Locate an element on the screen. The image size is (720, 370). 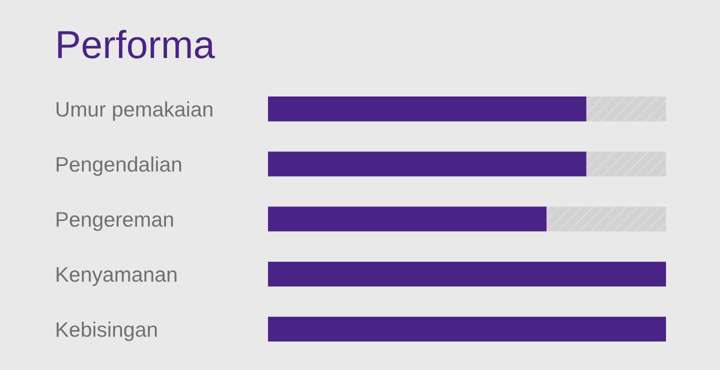
chart-title: Performa is located at coordinates (136, 44).